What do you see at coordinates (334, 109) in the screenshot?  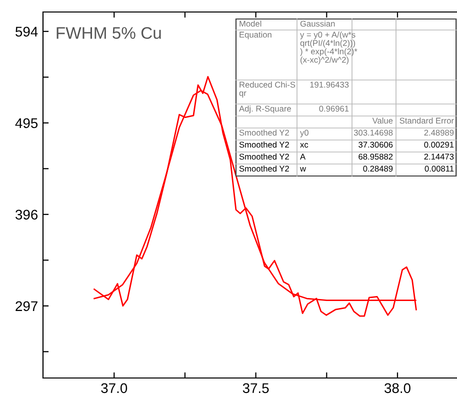 I see `annotation: 0.96961` at bounding box center [334, 109].